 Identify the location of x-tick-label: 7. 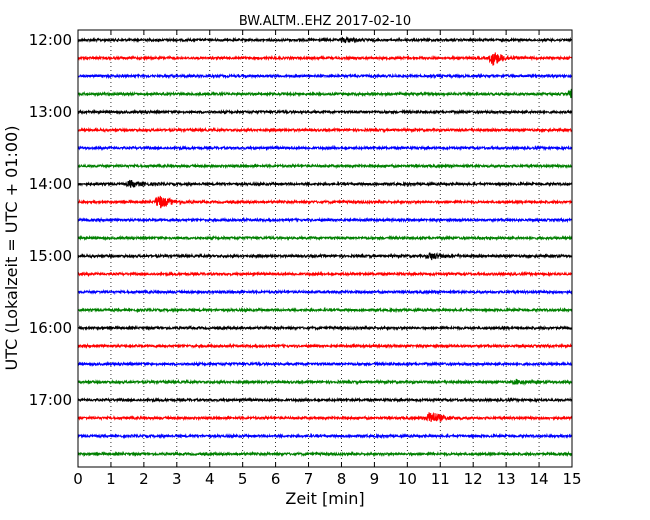
(309, 479).